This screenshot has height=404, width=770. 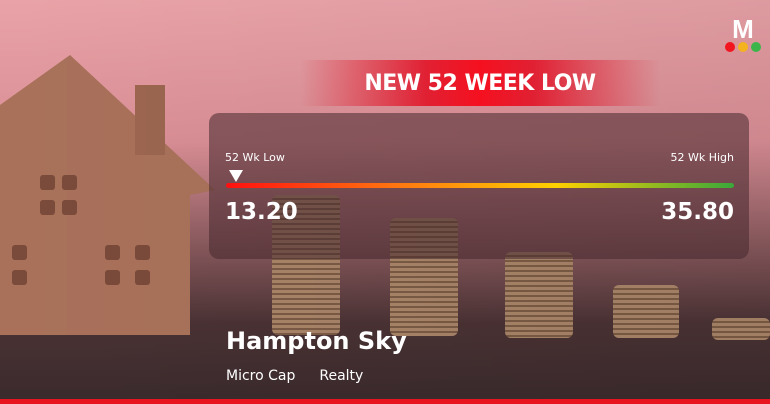 What do you see at coordinates (702, 157) in the screenshot?
I see `high-label: 52 Wk High` at bounding box center [702, 157].